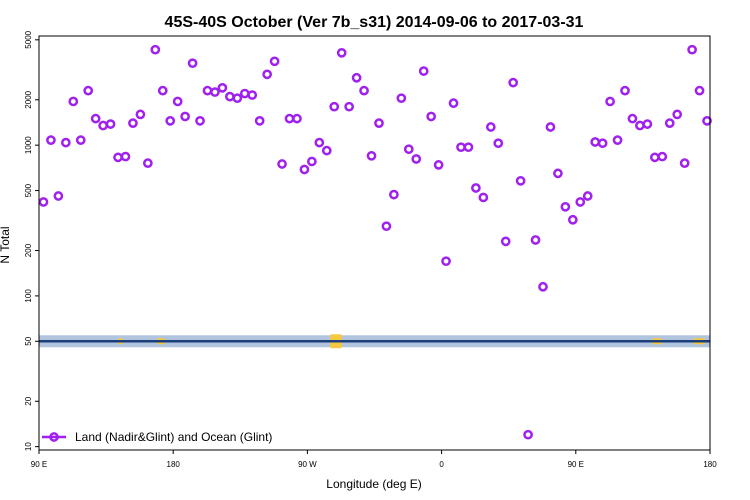 The width and height of the screenshot is (750, 500). Describe the element at coordinates (28, 250) in the screenshot. I see `y-tick-label: 200` at that location.